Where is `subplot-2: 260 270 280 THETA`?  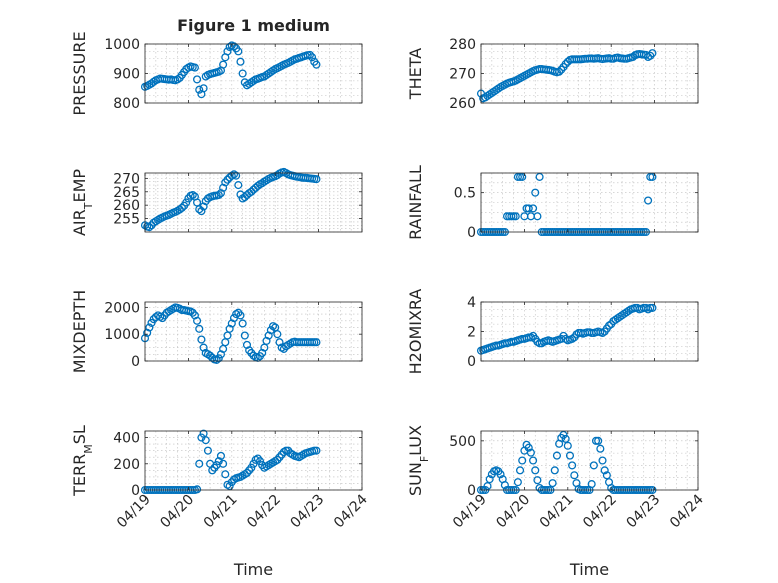
subplot-2: 260 270 280 THETA is located at coordinates (552, 74).